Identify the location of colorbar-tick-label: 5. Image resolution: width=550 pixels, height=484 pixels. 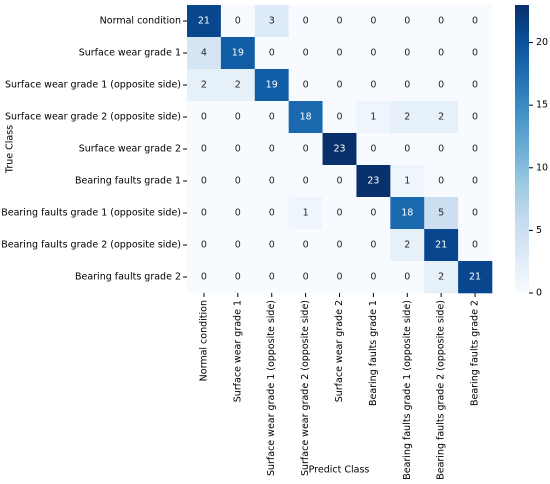
(539, 230).